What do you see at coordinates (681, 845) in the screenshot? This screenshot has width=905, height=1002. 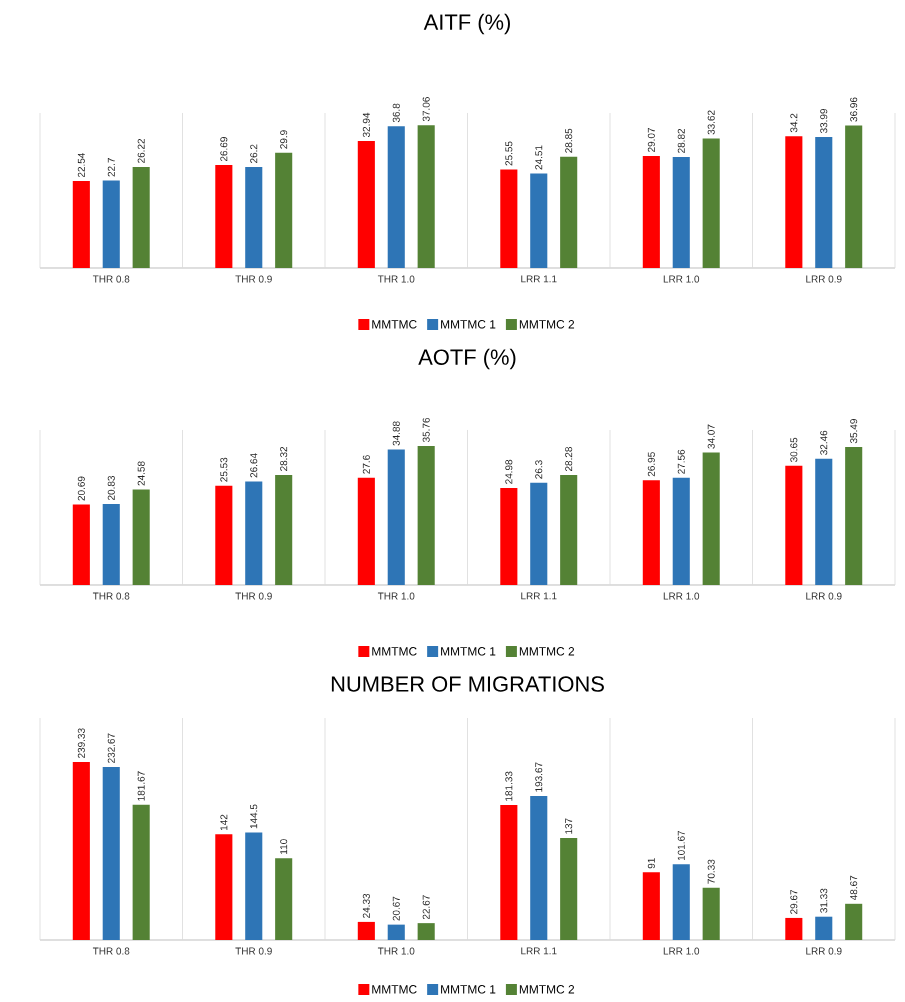 I see `data-label: 101.67` at bounding box center [681, 845].